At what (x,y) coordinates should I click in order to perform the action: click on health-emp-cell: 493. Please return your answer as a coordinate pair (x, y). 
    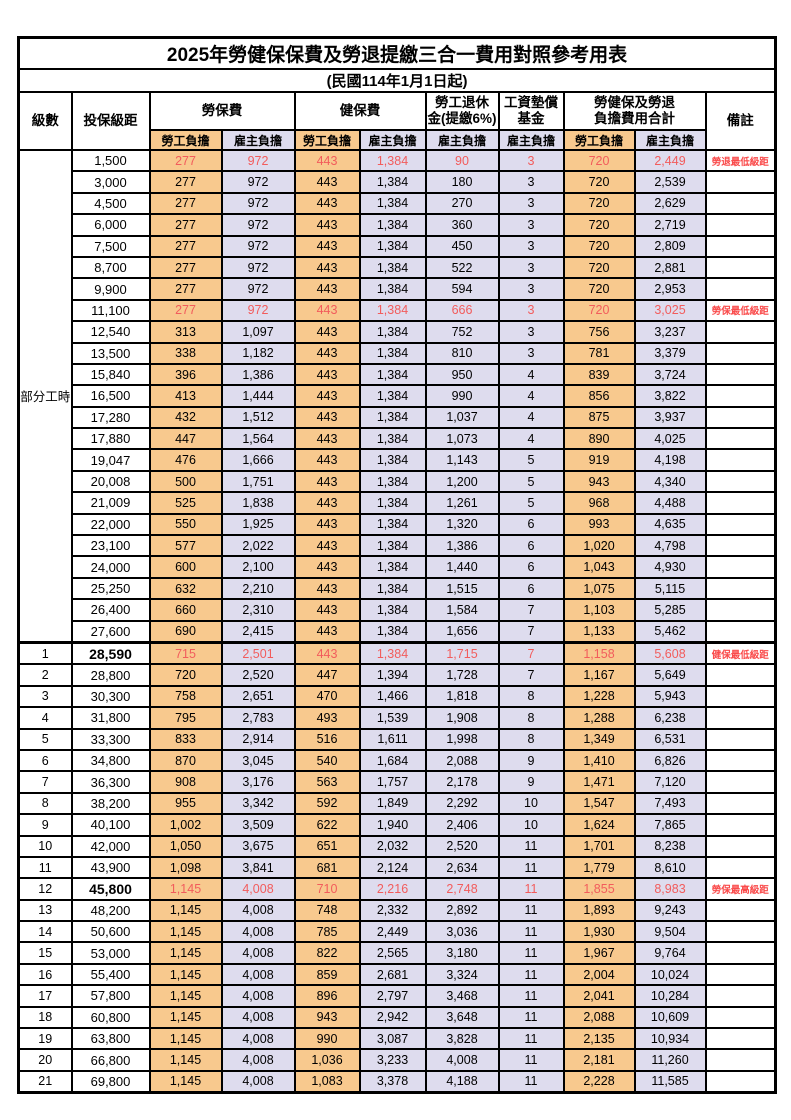
    Looking at the image, I should click on (327, 718).